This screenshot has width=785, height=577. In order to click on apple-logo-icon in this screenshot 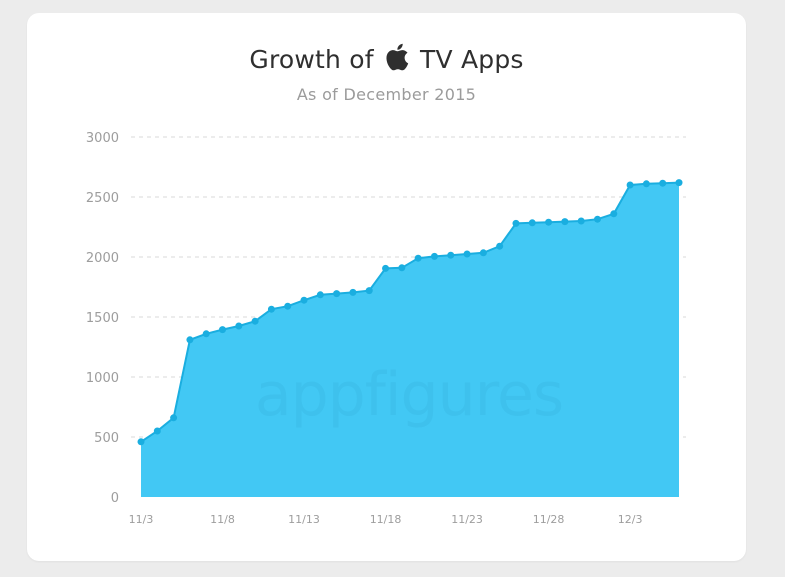, I will do `click(397, 57)`.